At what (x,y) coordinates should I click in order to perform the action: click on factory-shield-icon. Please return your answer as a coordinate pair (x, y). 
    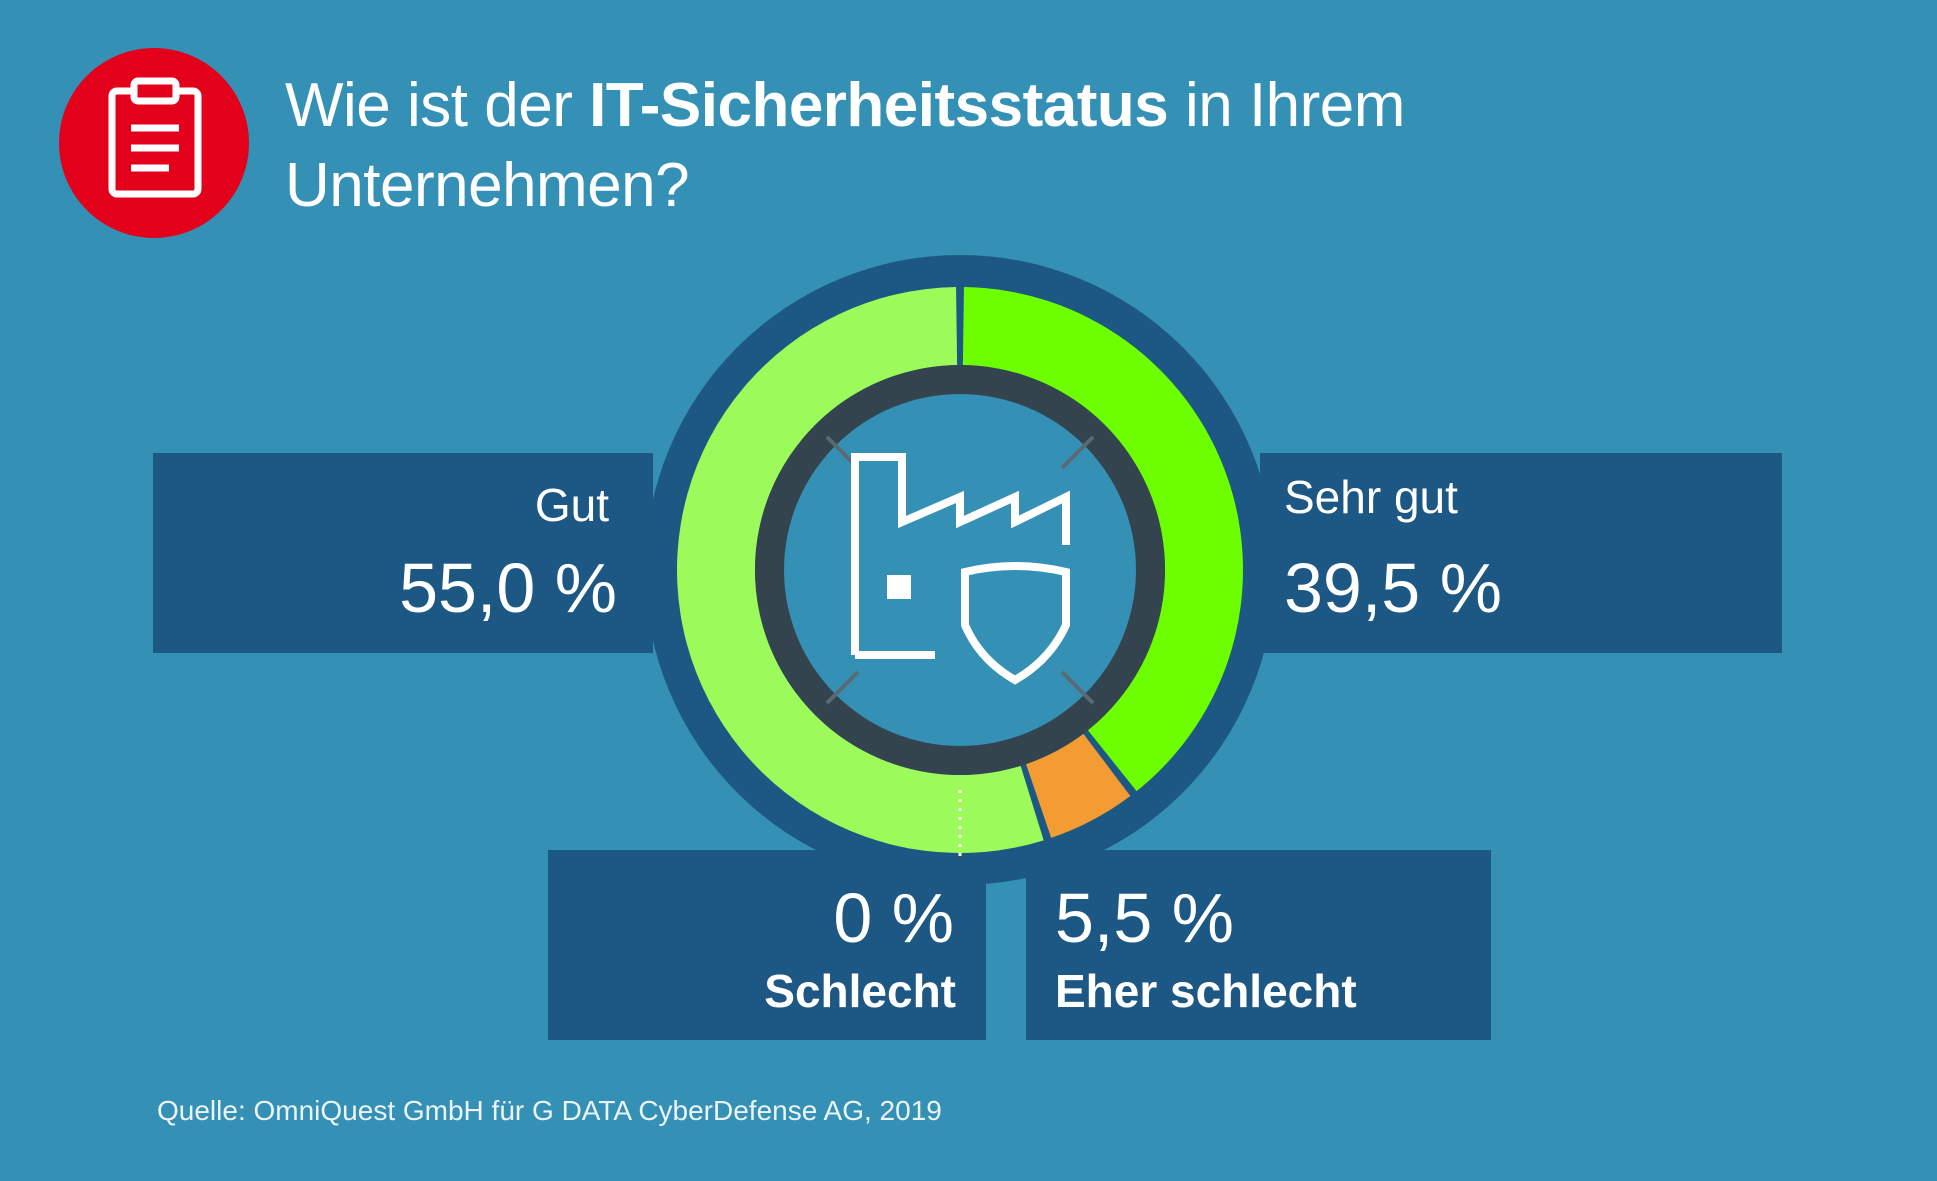
    Looking at the image, I should click on (960, 569).